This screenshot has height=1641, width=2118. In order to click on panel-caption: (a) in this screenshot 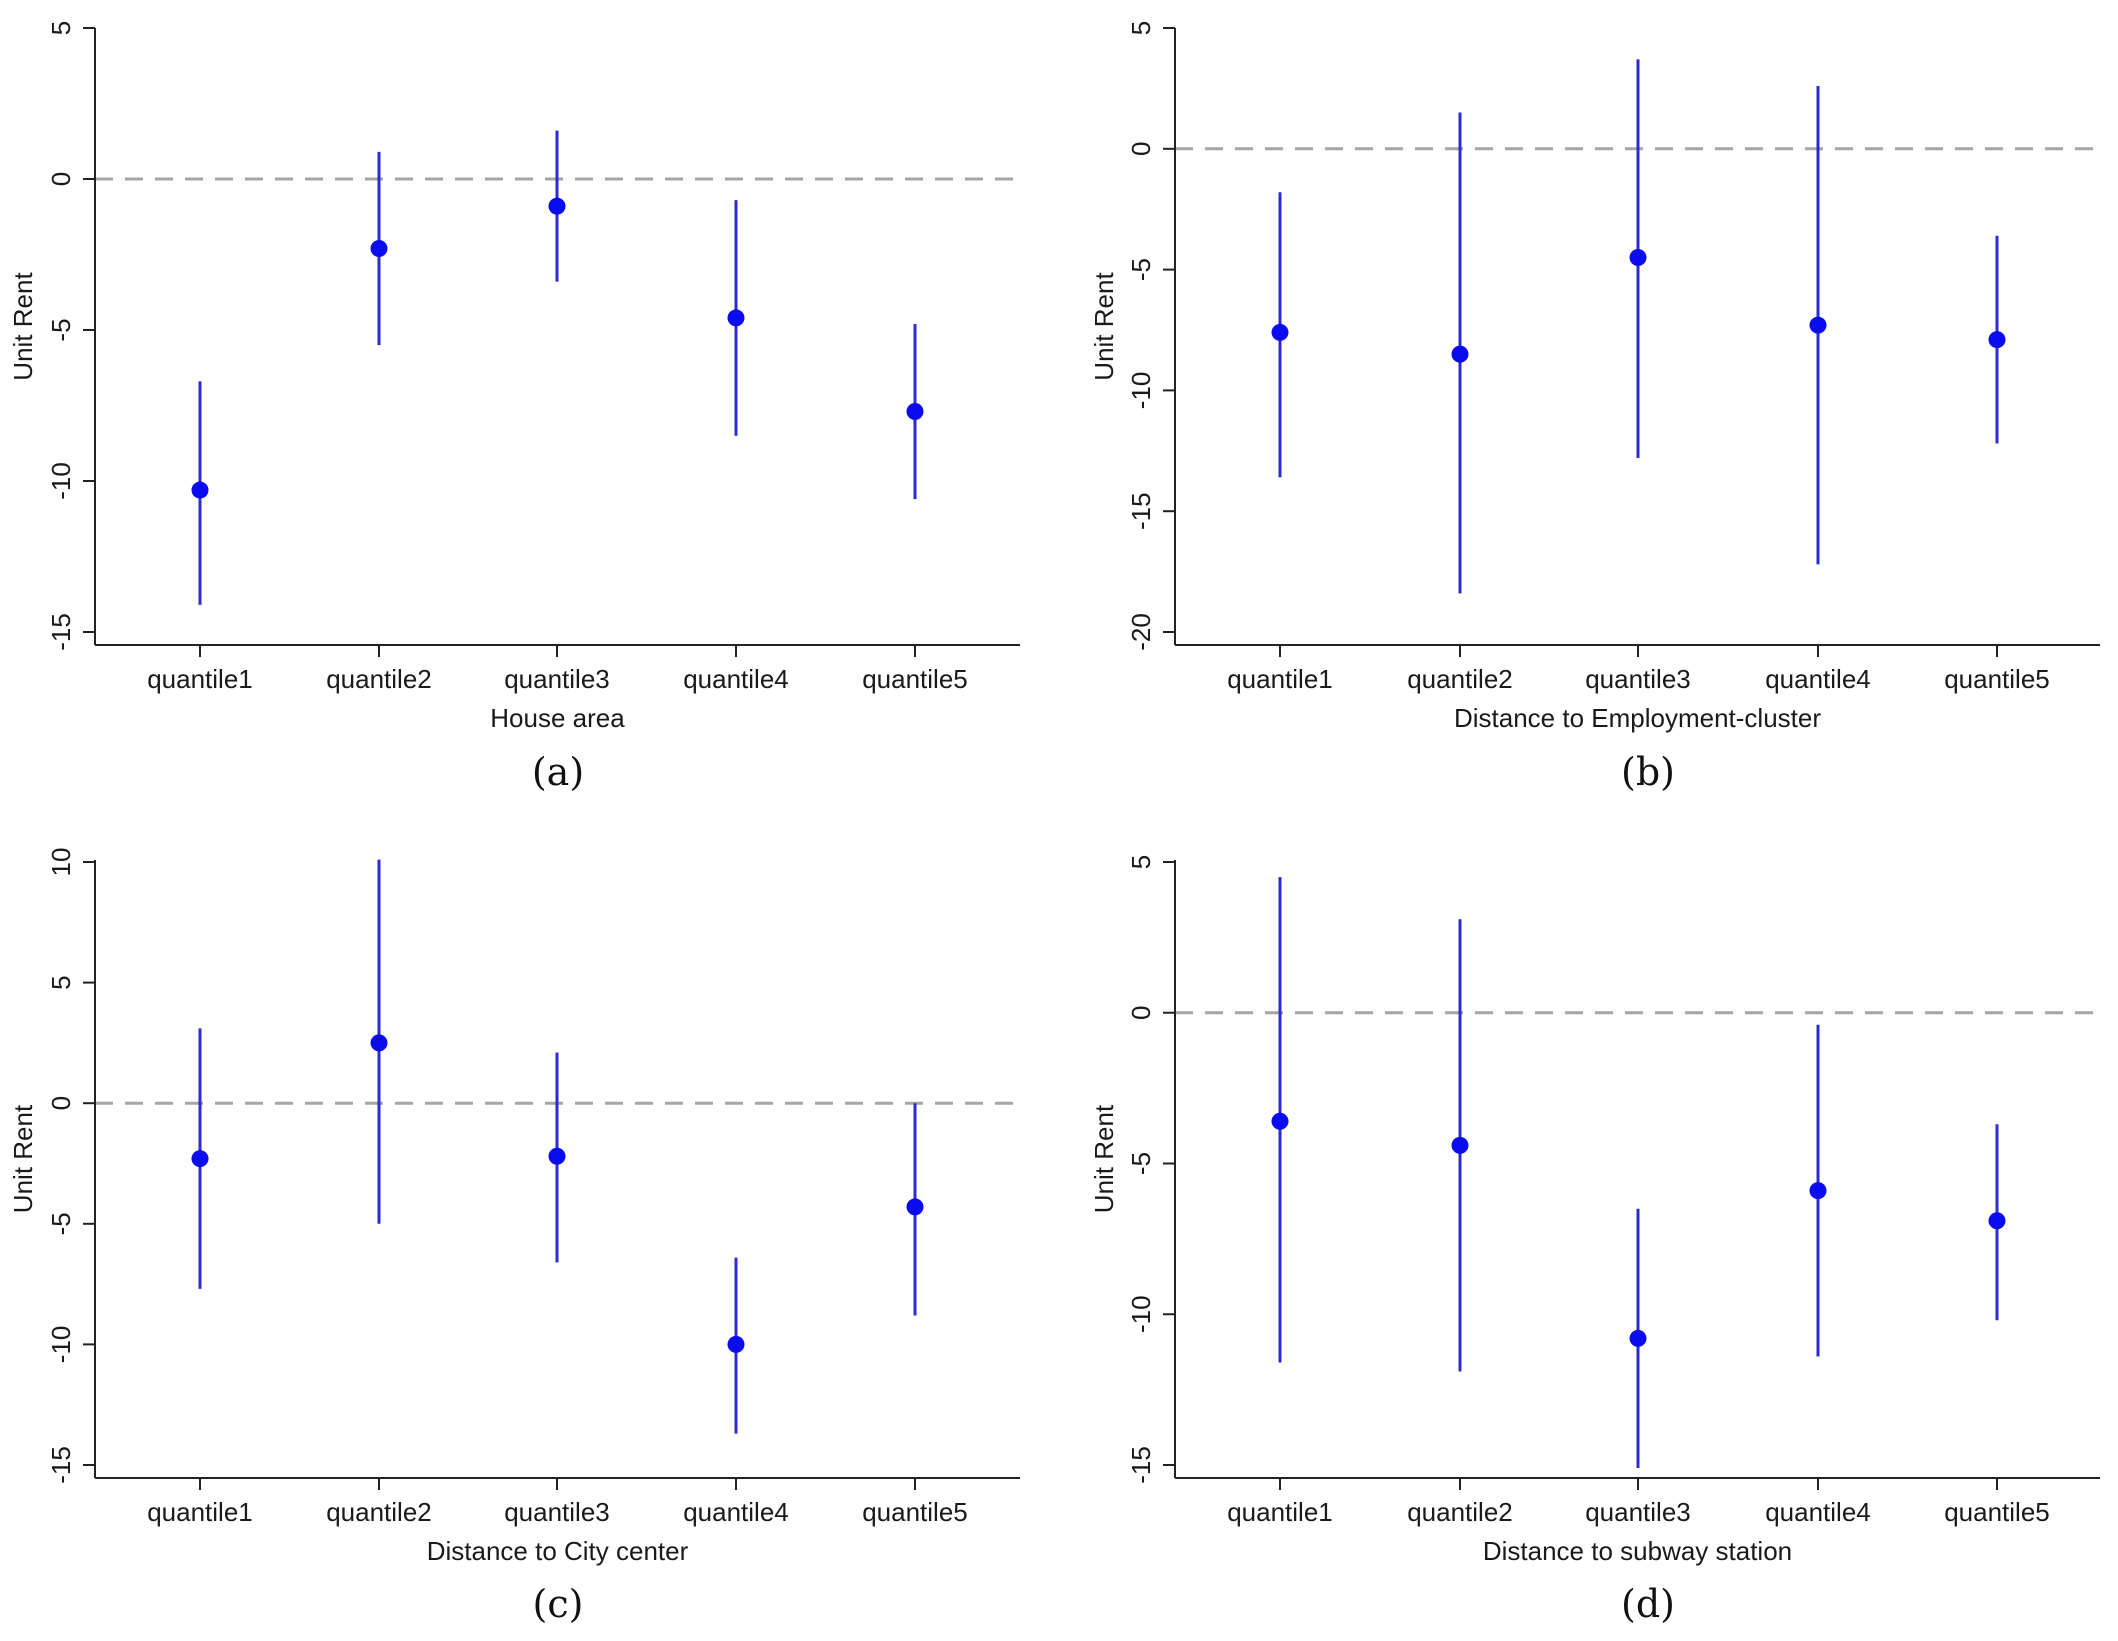, I will do `click(558, 772)`.